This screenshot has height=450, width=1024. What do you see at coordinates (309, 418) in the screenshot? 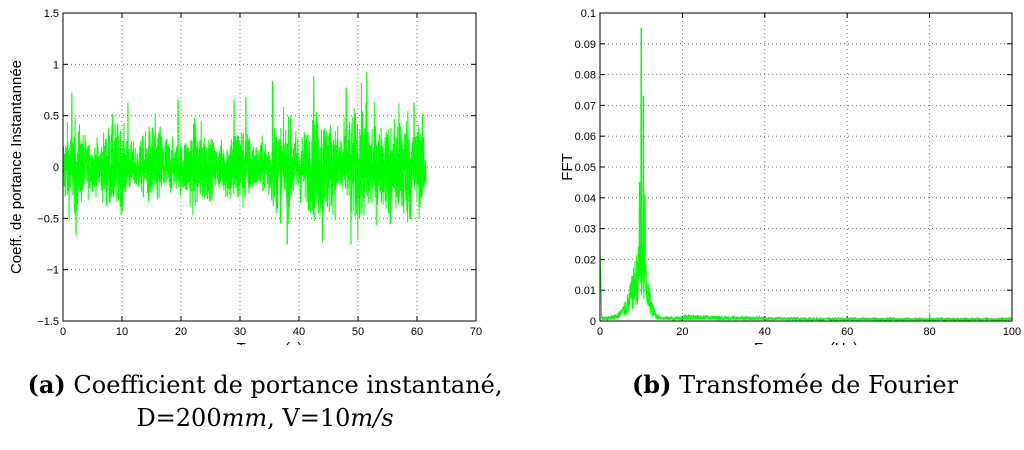
I see `caption-a-v: , V=10` at bounding box center [309, 418].